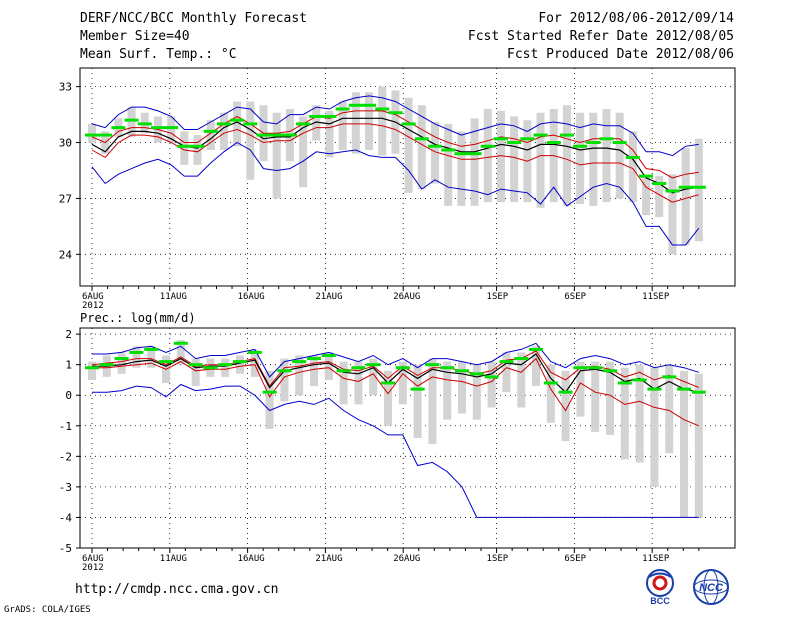 This screenshot has width=800, height=618. Describe the element at coordinates (66, 517) in the screenshot. I see `prec-ytick-label: -4` at that location.